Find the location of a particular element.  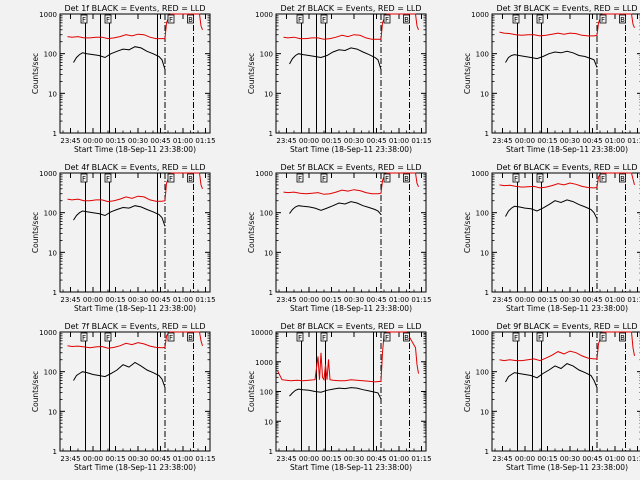

chart-title: Det 9f BLACK = Events, RED = LLD is located at coordinates (566, 326).